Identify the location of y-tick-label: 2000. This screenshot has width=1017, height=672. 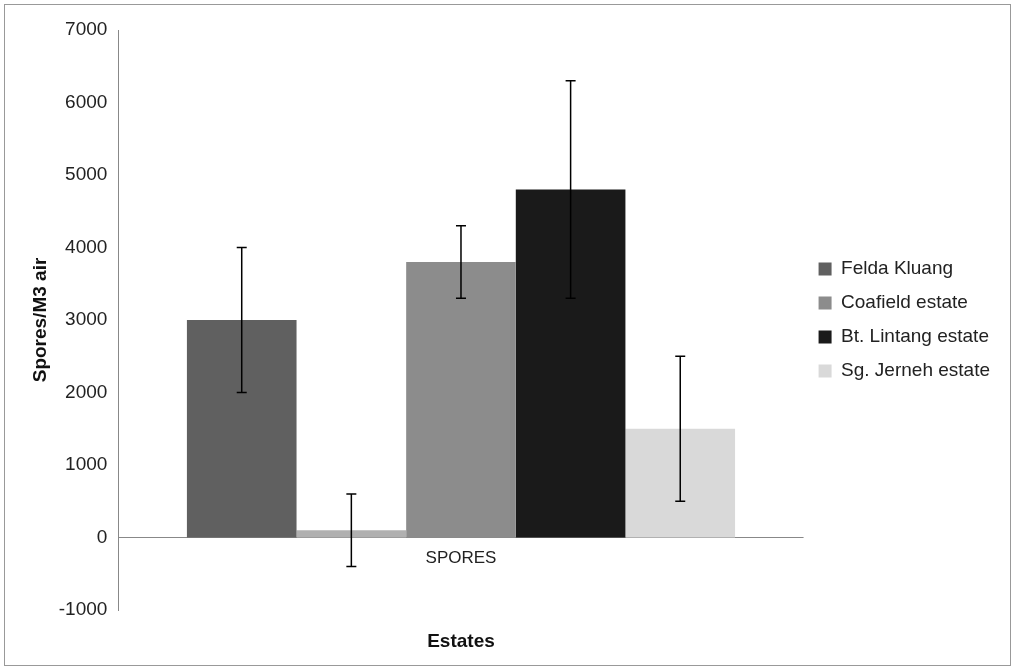
(86, 391).